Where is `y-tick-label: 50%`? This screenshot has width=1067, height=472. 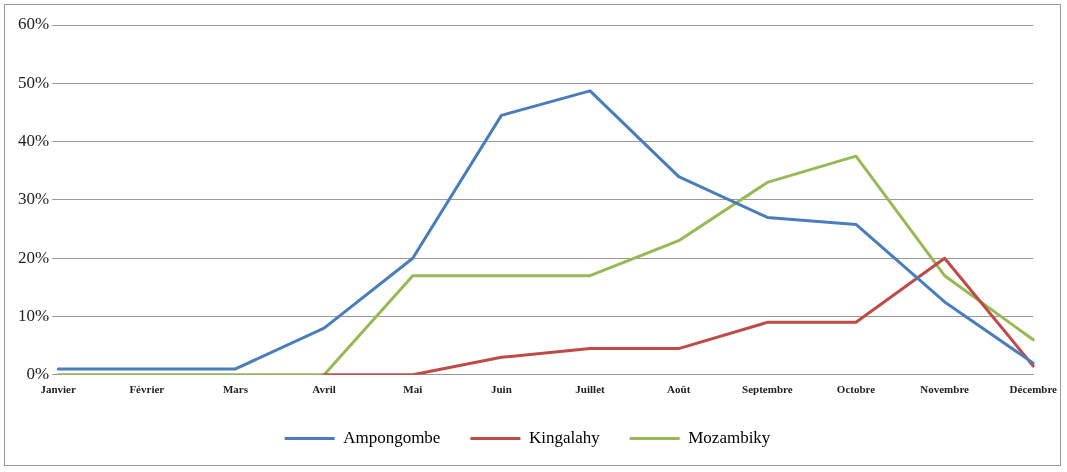 y-tick-label: 50% is located at coordinates (33, 82).